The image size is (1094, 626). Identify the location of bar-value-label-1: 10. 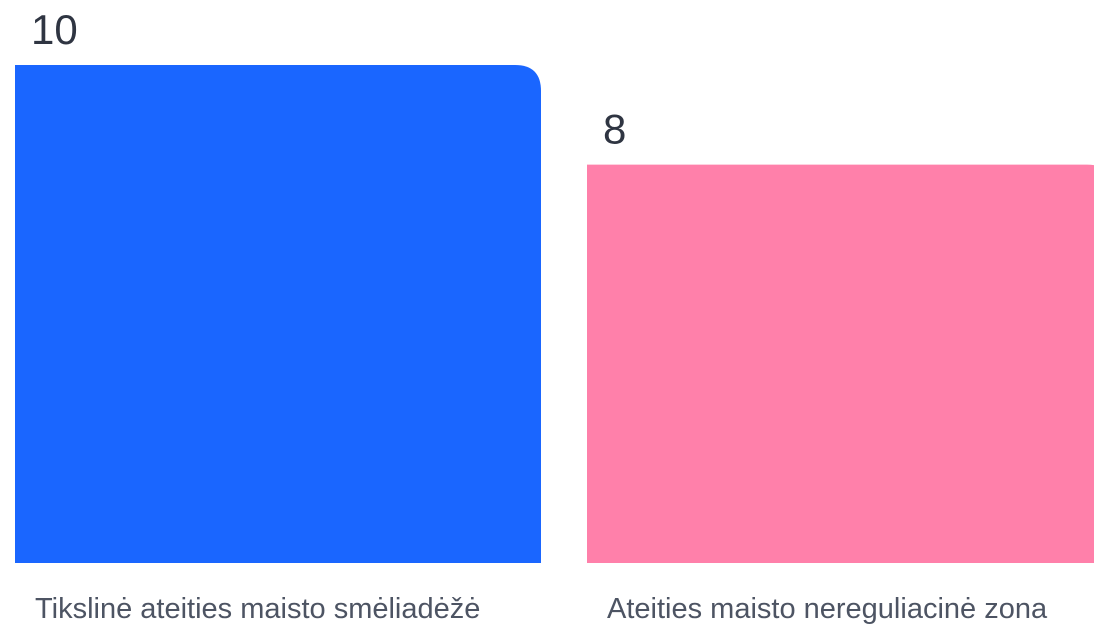
(54, 29).